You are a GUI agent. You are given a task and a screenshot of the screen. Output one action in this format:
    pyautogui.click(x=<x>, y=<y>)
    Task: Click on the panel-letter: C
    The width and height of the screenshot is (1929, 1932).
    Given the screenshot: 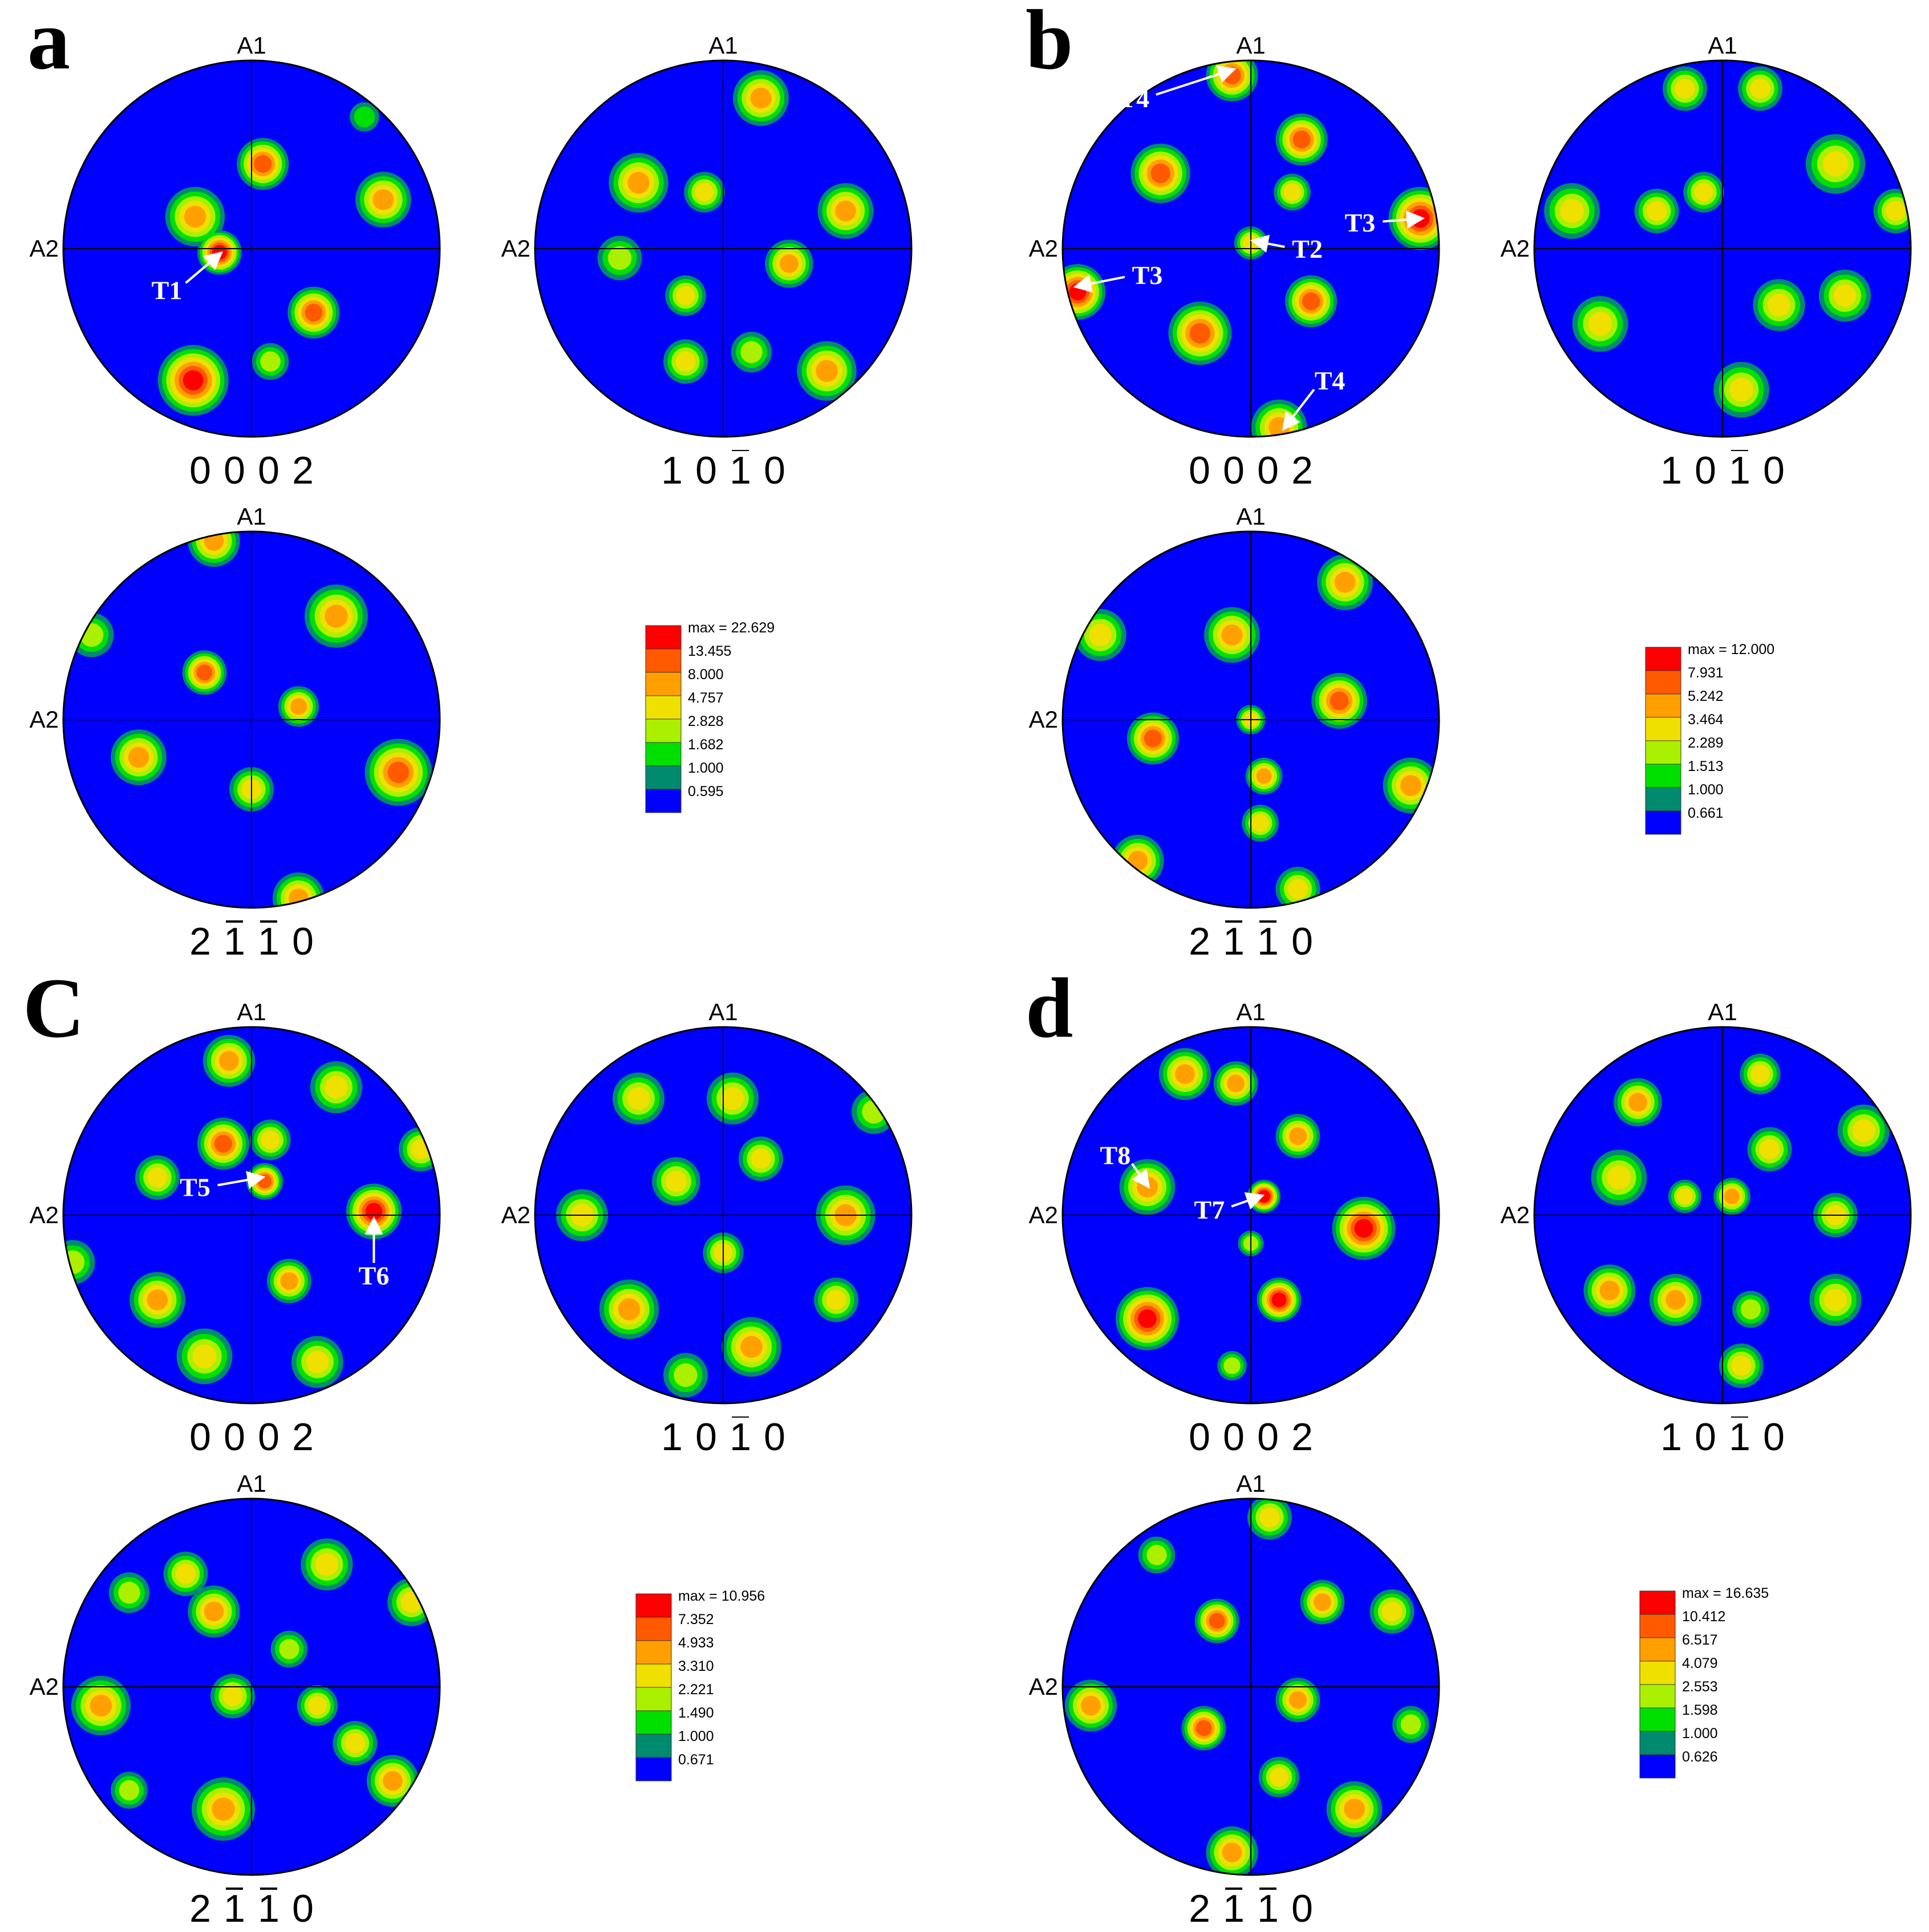 What is the action you would take?
    pyautogui.click(x=54, y=1008)
    